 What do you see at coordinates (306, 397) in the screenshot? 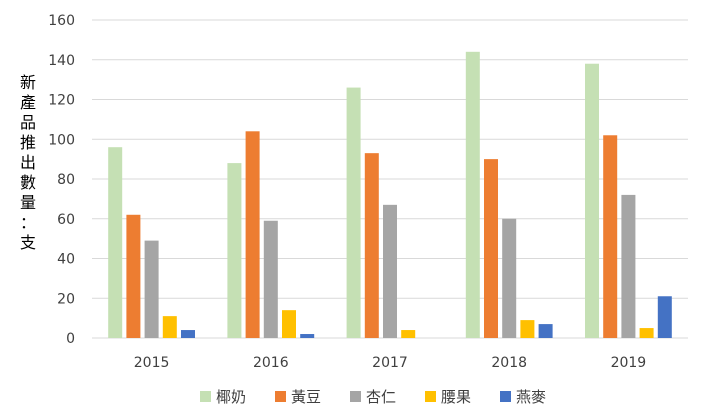
I see `legend-label: 黃豆` at bounding box center [306, 397].